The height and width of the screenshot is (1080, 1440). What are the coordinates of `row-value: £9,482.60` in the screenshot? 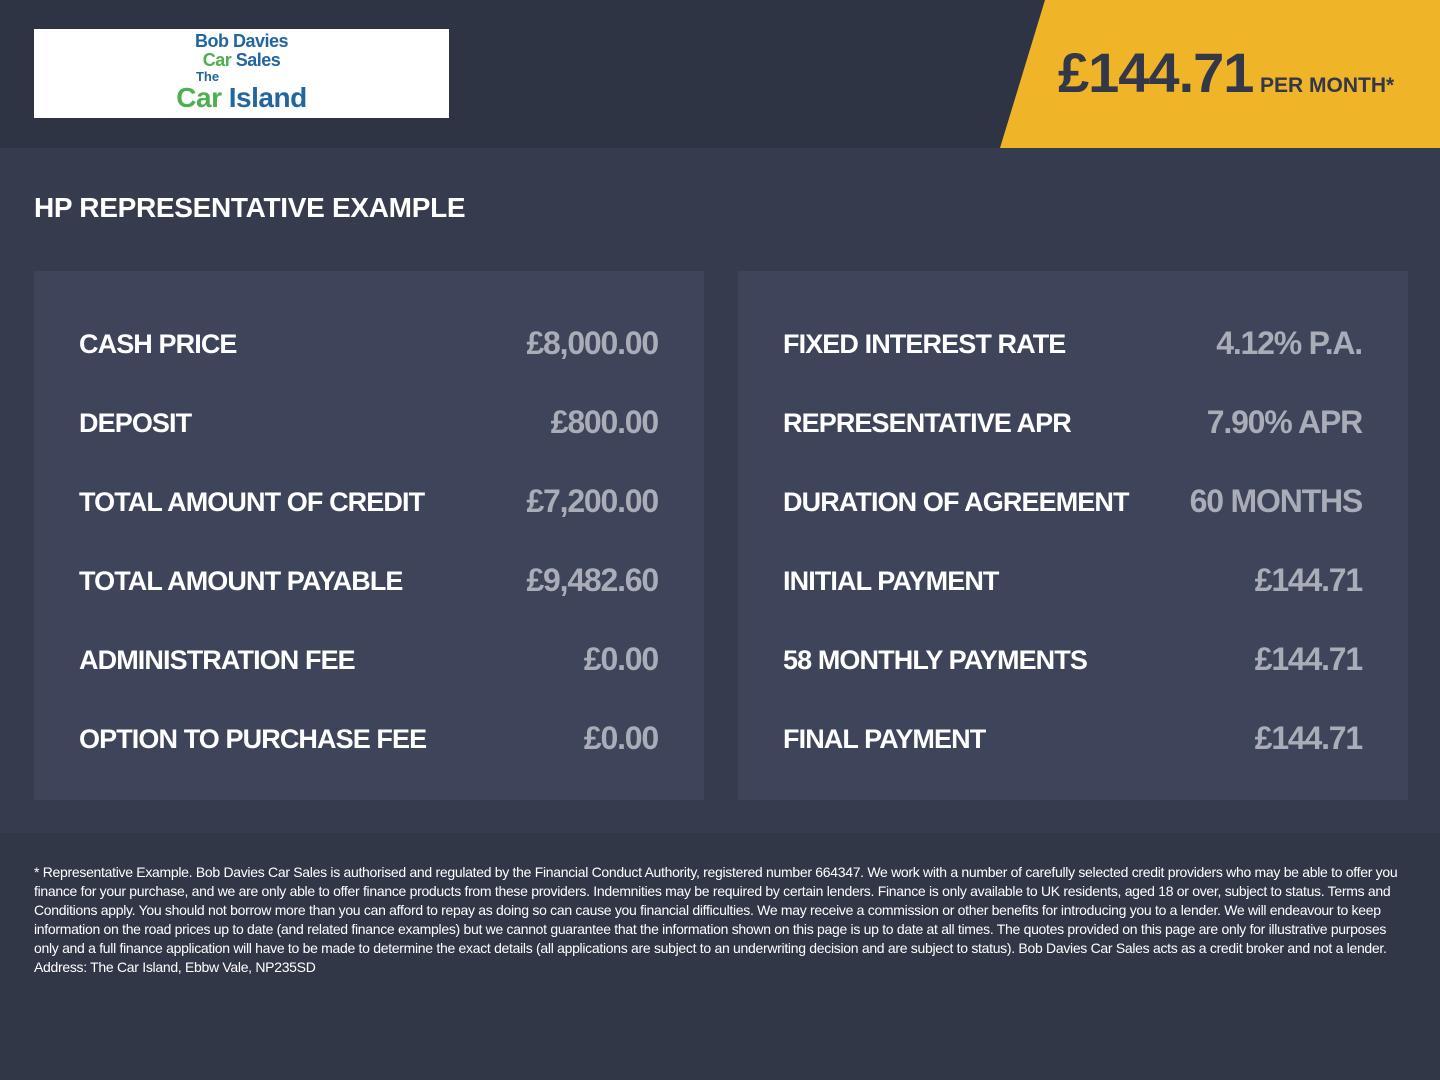 It's located at (592, 580).